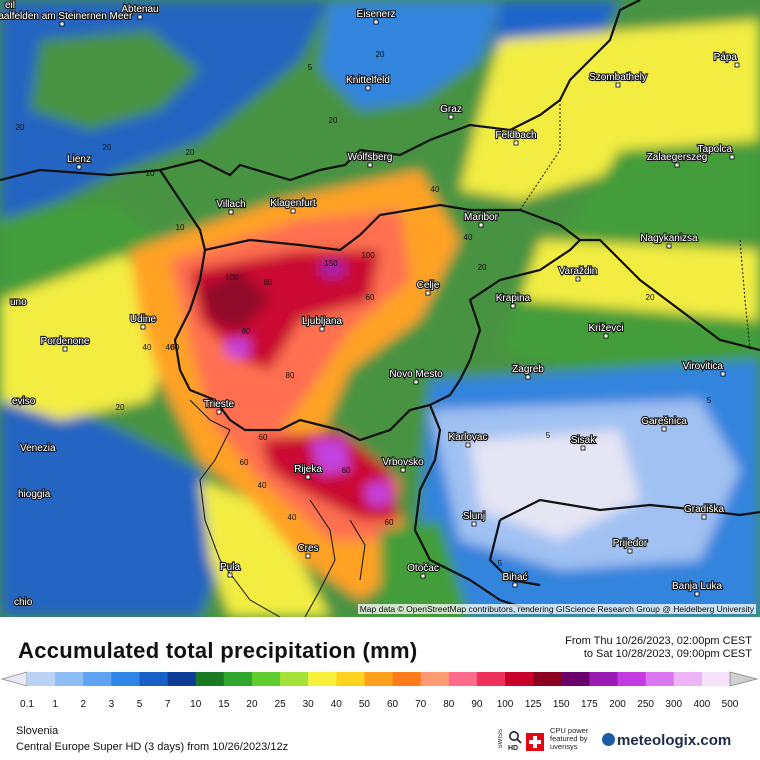  Describe the element at coordinates (744, 679) in the screenshot. I see `legend-max-arrow` at that location.